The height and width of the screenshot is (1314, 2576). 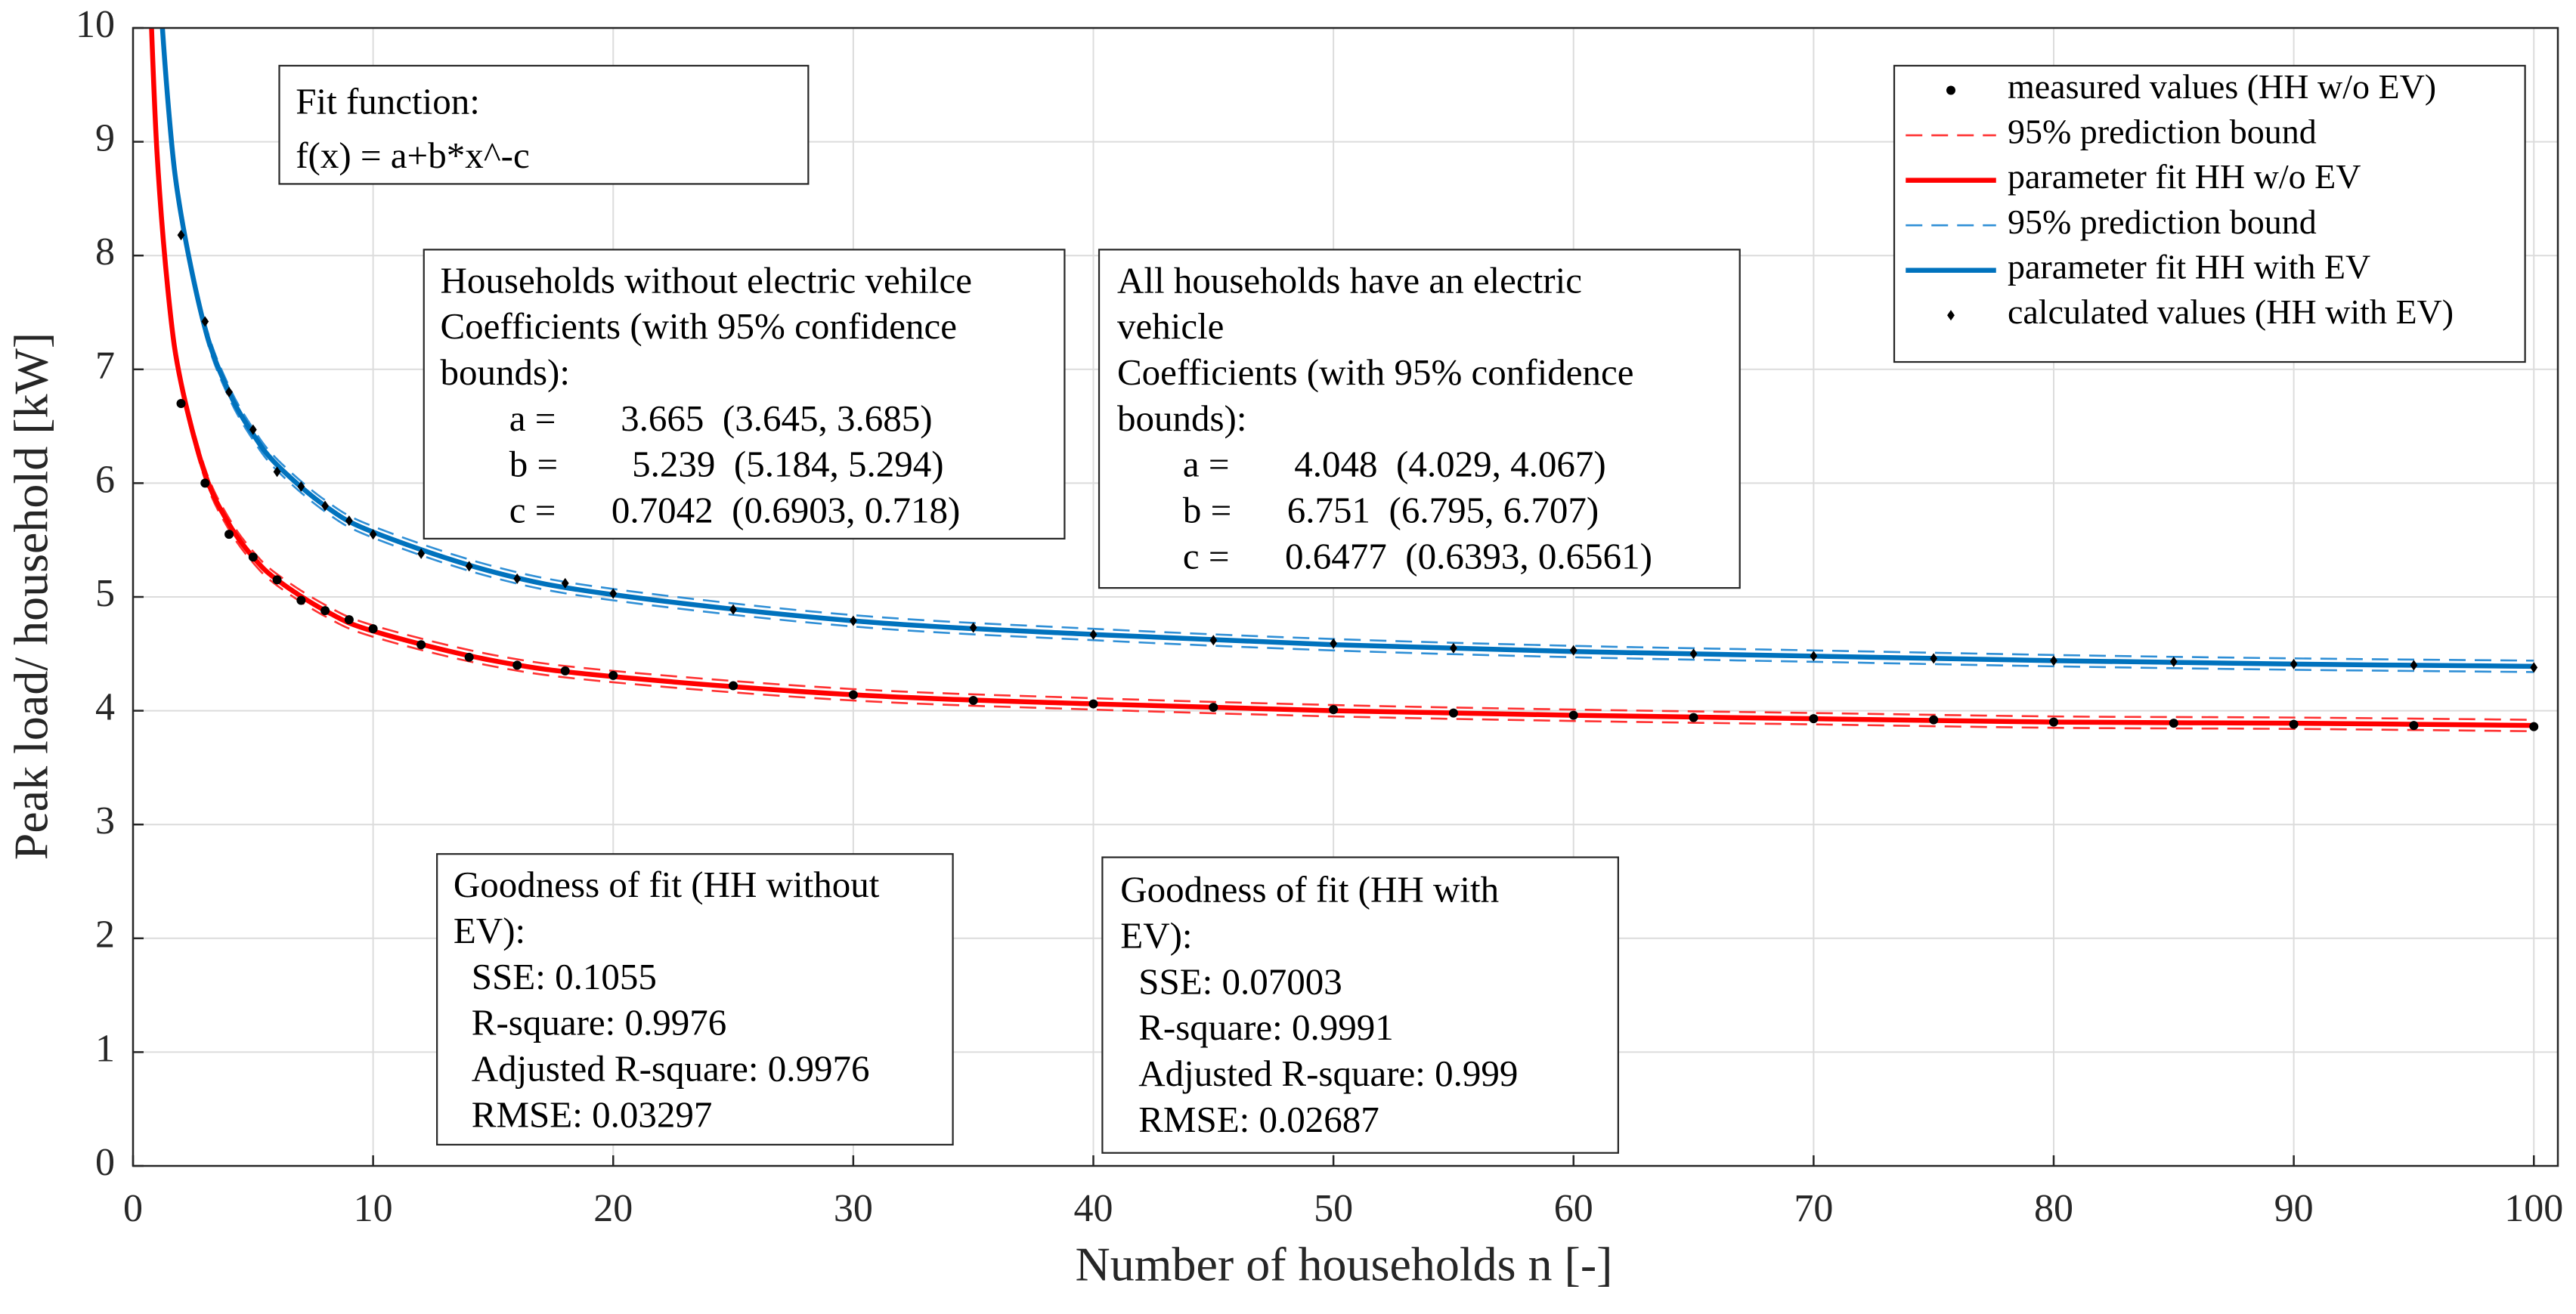 I want to click on legend-box, so click(x=2209, y=213).